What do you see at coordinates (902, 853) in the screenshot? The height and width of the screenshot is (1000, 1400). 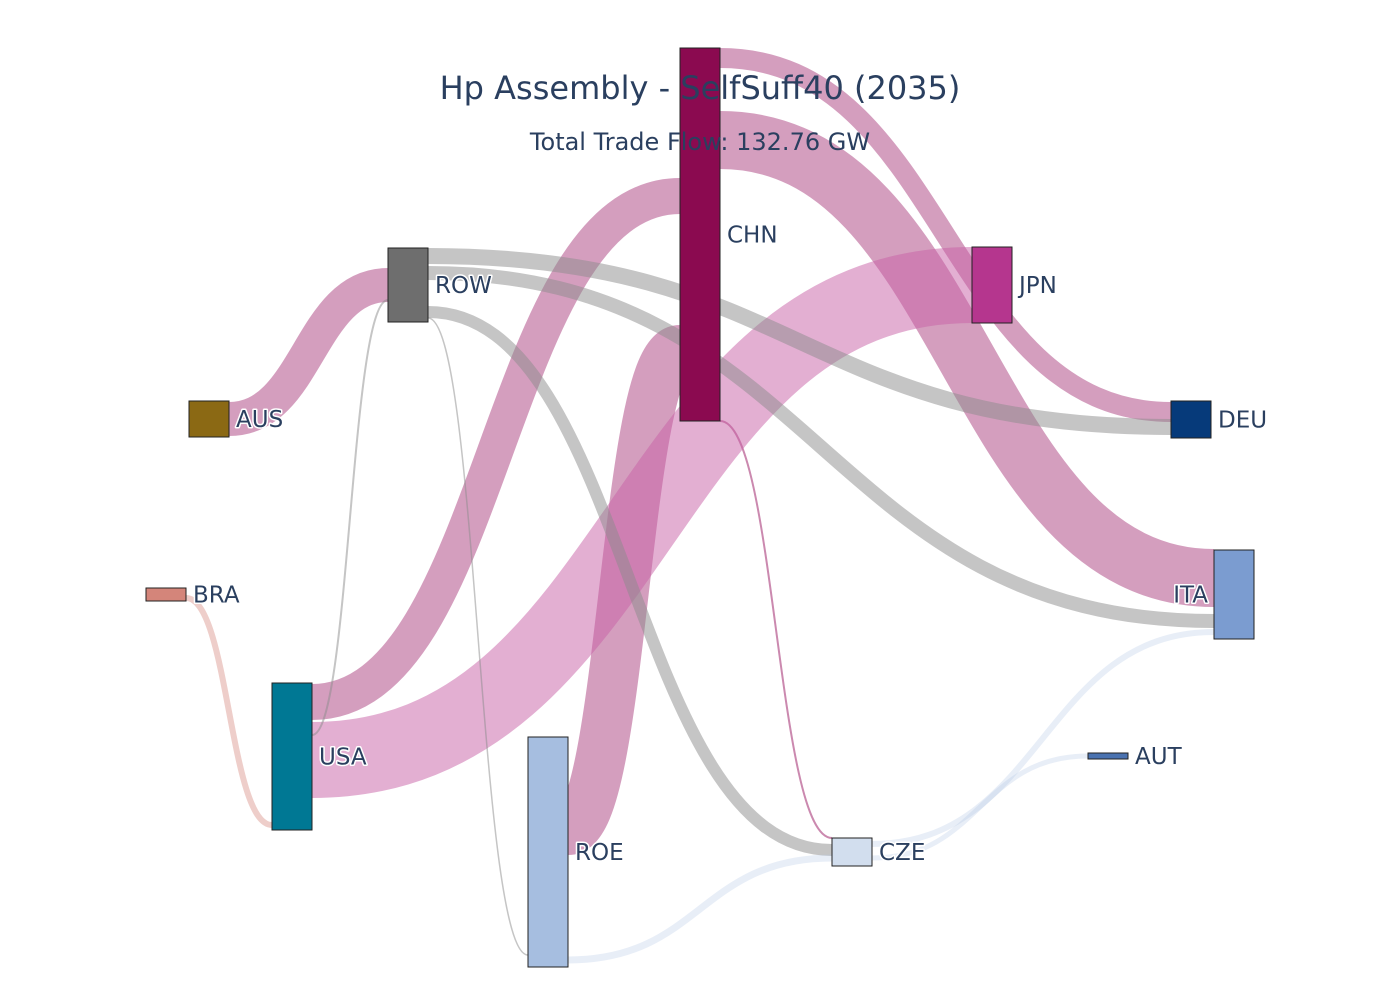 I see `node-label-cze: CZE` at bounding box center [902, 853].